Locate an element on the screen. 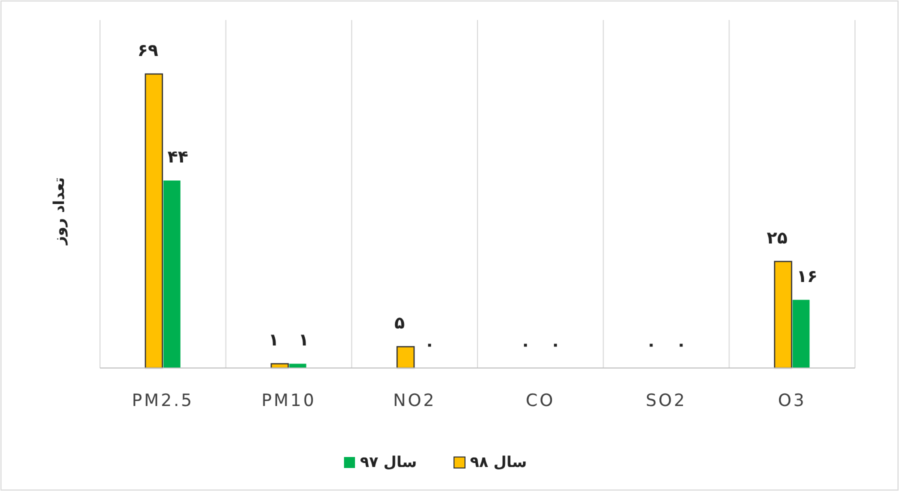 This screenshot has height=491, width=899. x-tick-label: PM10 is located at coordinates (288, 401).